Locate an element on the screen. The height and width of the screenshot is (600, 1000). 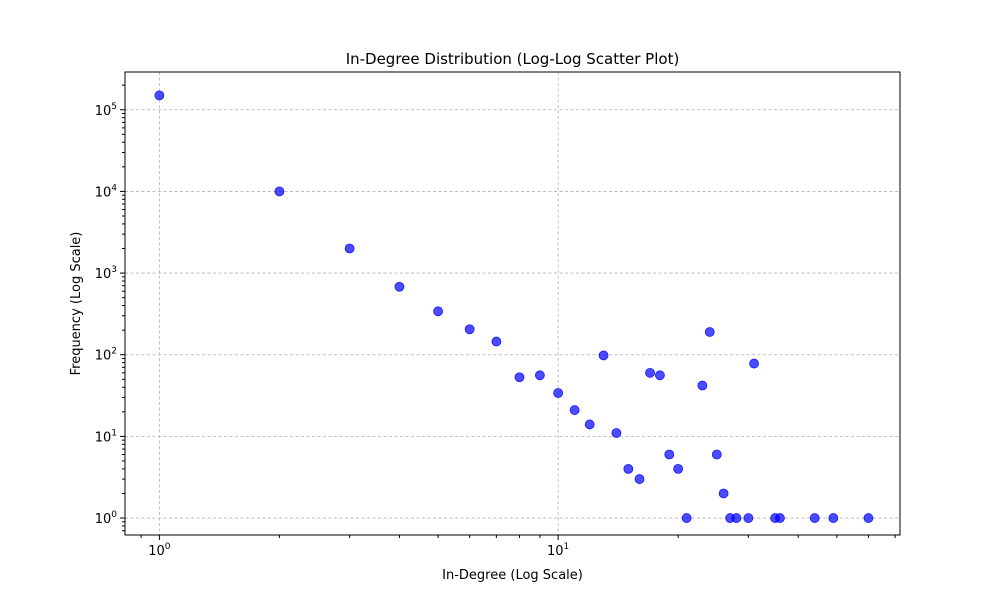
y-tick-label: 10² is located at coordinates (106, 355).